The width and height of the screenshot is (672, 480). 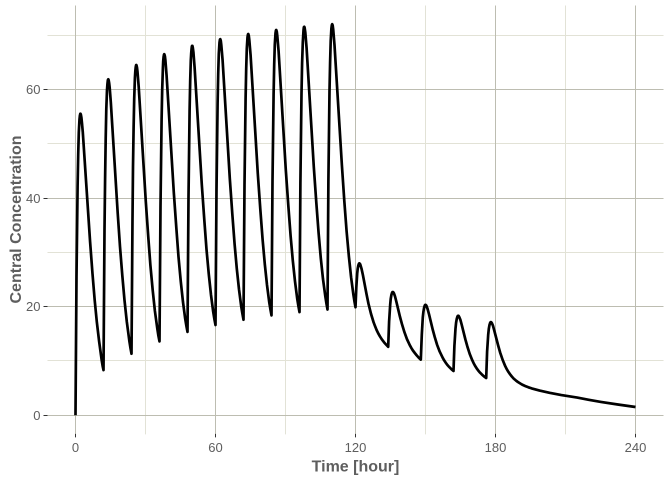 I want to click on svg-text: 180, so click(x=496, y=447).